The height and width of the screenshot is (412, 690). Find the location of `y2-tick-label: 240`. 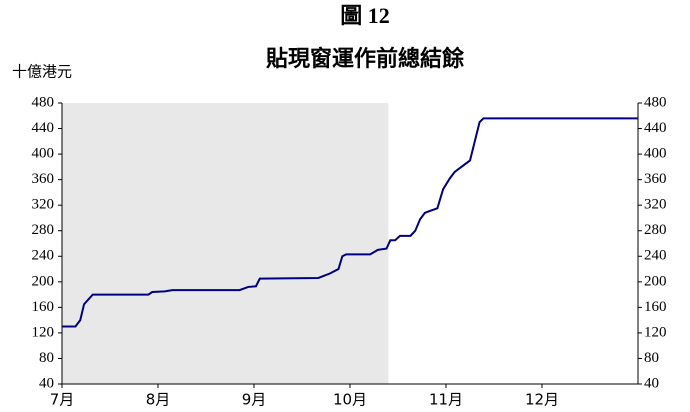

y2-tick-label: 240 is located at coordinates (655, 256).